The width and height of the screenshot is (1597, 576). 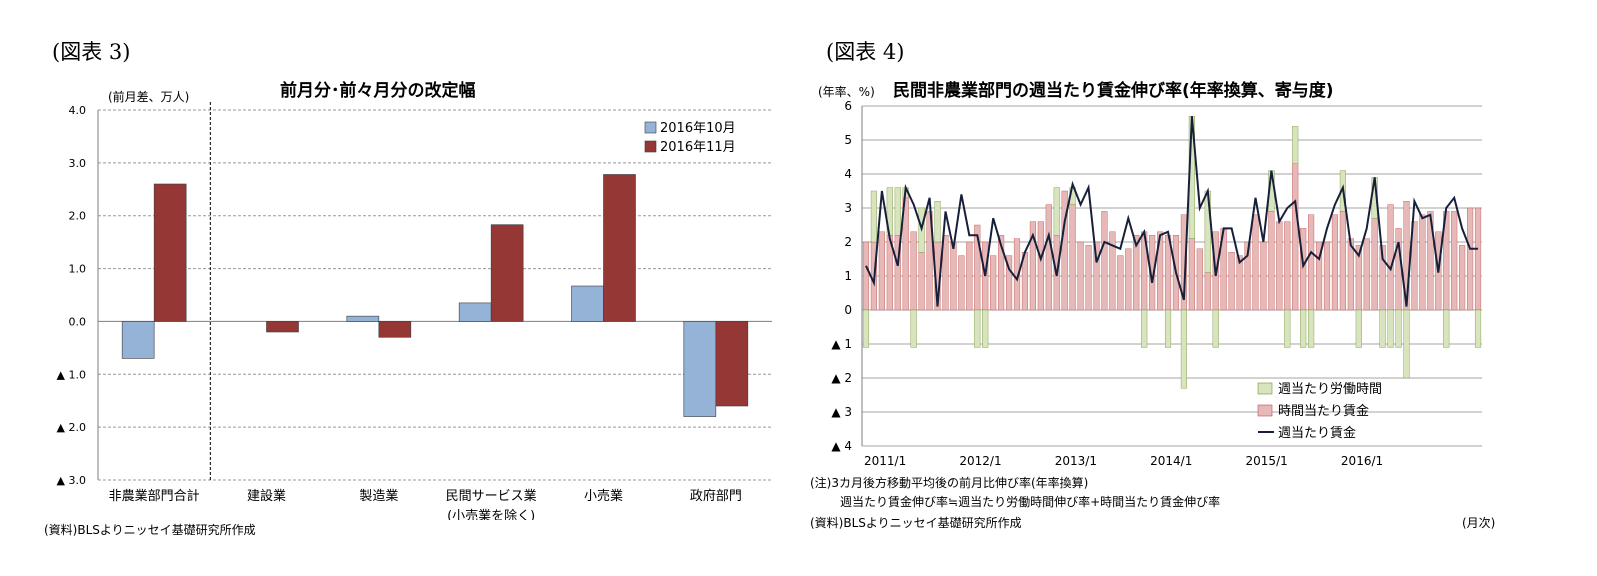 I want to click on legend-label: 時間当たり賃金, so click(x=1323, y=411).